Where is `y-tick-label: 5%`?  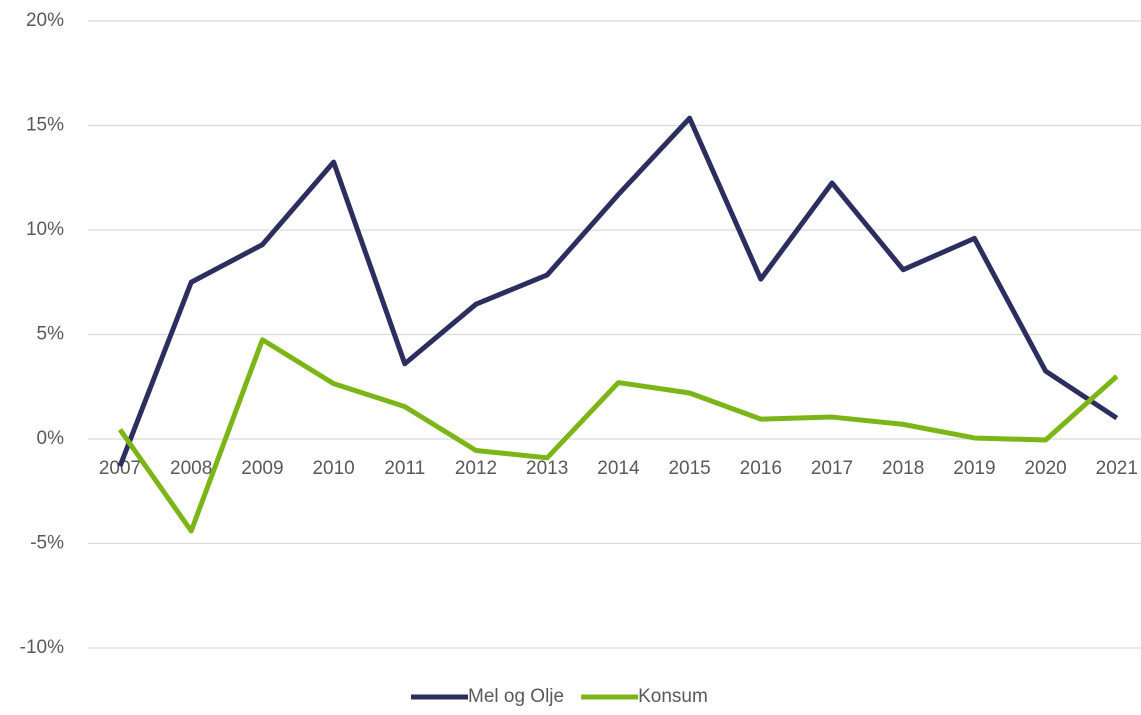
y-tick-label: 5% is located at coordinates (51, 334).